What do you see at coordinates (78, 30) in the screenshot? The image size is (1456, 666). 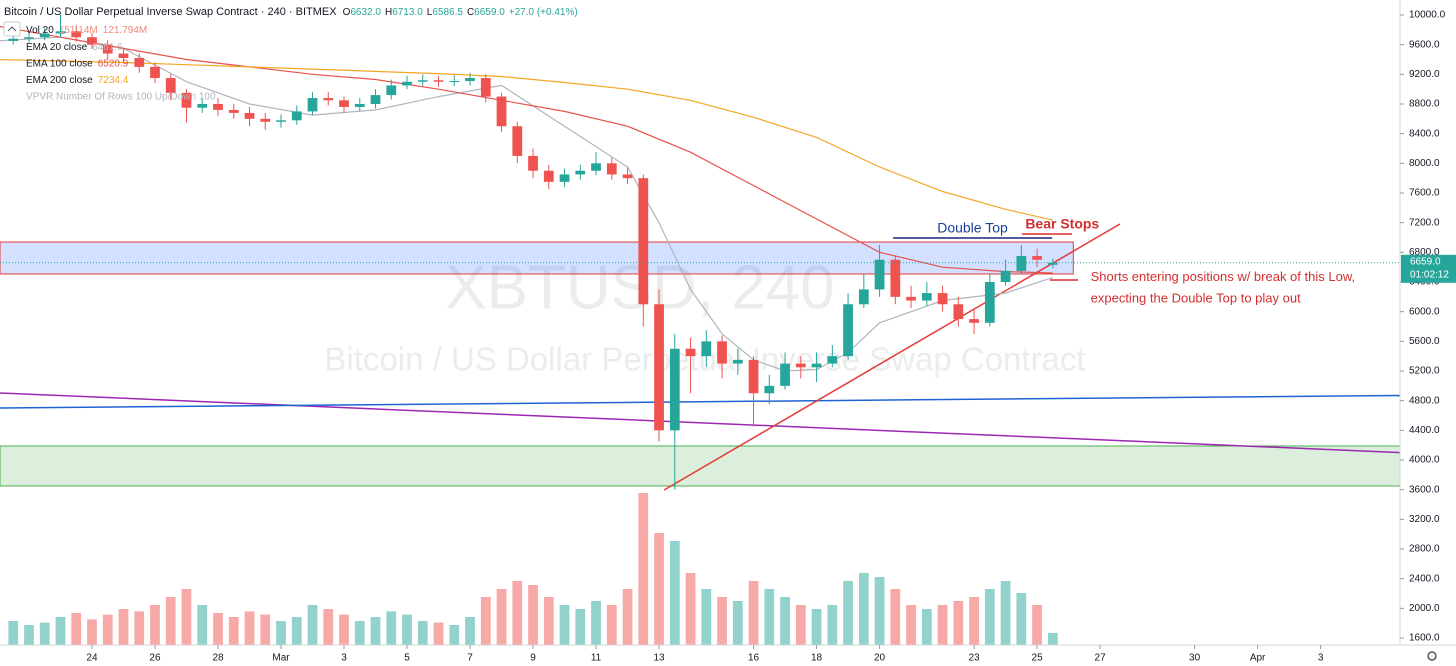 I see `volume-value: 151.14M` at bounding box center [78, 30].